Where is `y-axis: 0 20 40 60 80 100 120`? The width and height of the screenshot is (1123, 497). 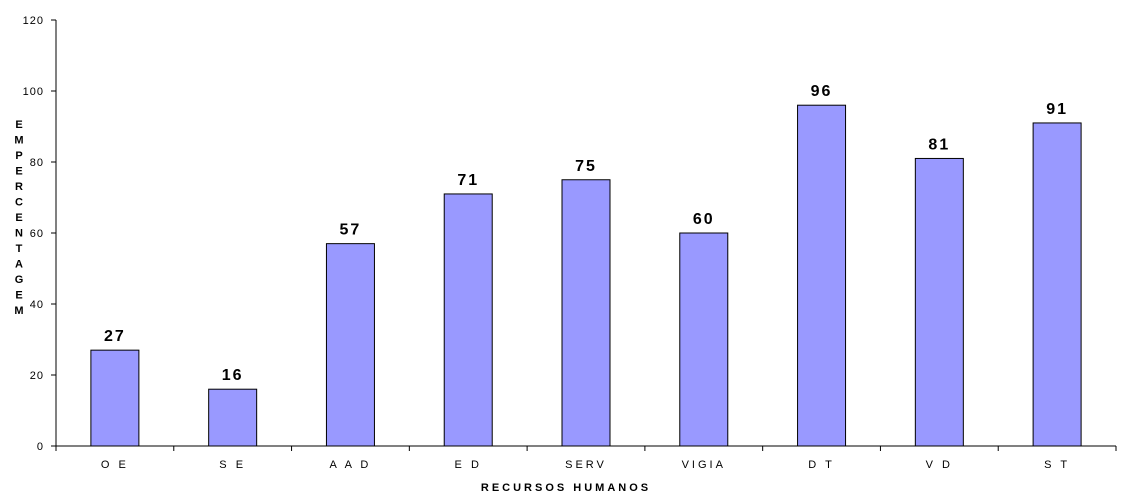 y-axis: 0 20 40 60 80 100 120 is located at coordinates (40, 234).